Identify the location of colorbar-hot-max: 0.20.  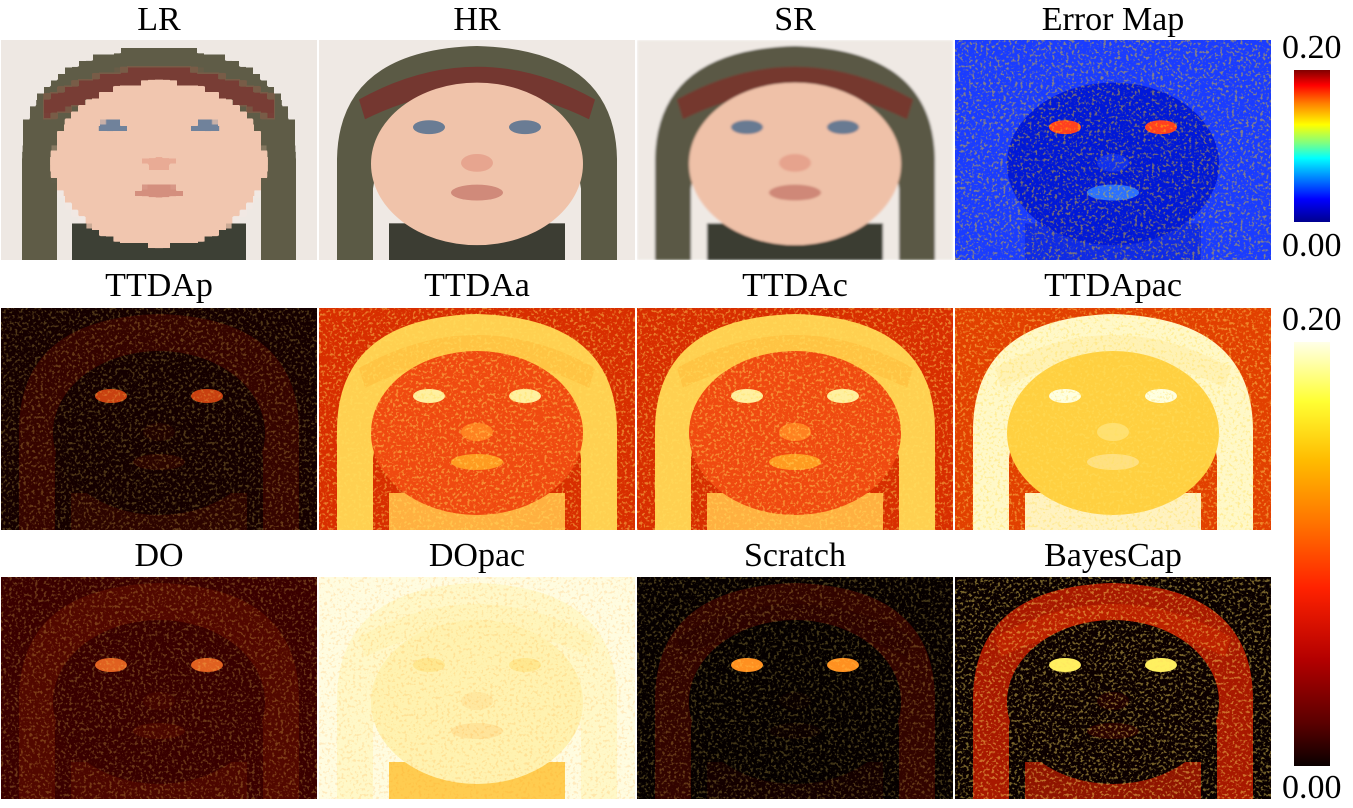
(1312, 319).